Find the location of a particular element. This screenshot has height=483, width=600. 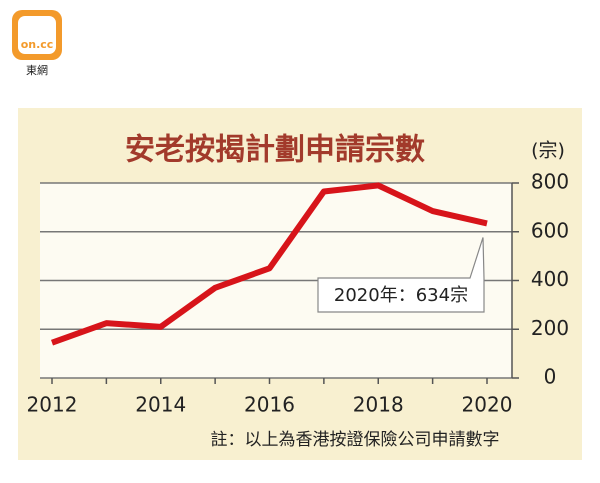

logo-mark: on.cc is located at coordinates (37, 44).